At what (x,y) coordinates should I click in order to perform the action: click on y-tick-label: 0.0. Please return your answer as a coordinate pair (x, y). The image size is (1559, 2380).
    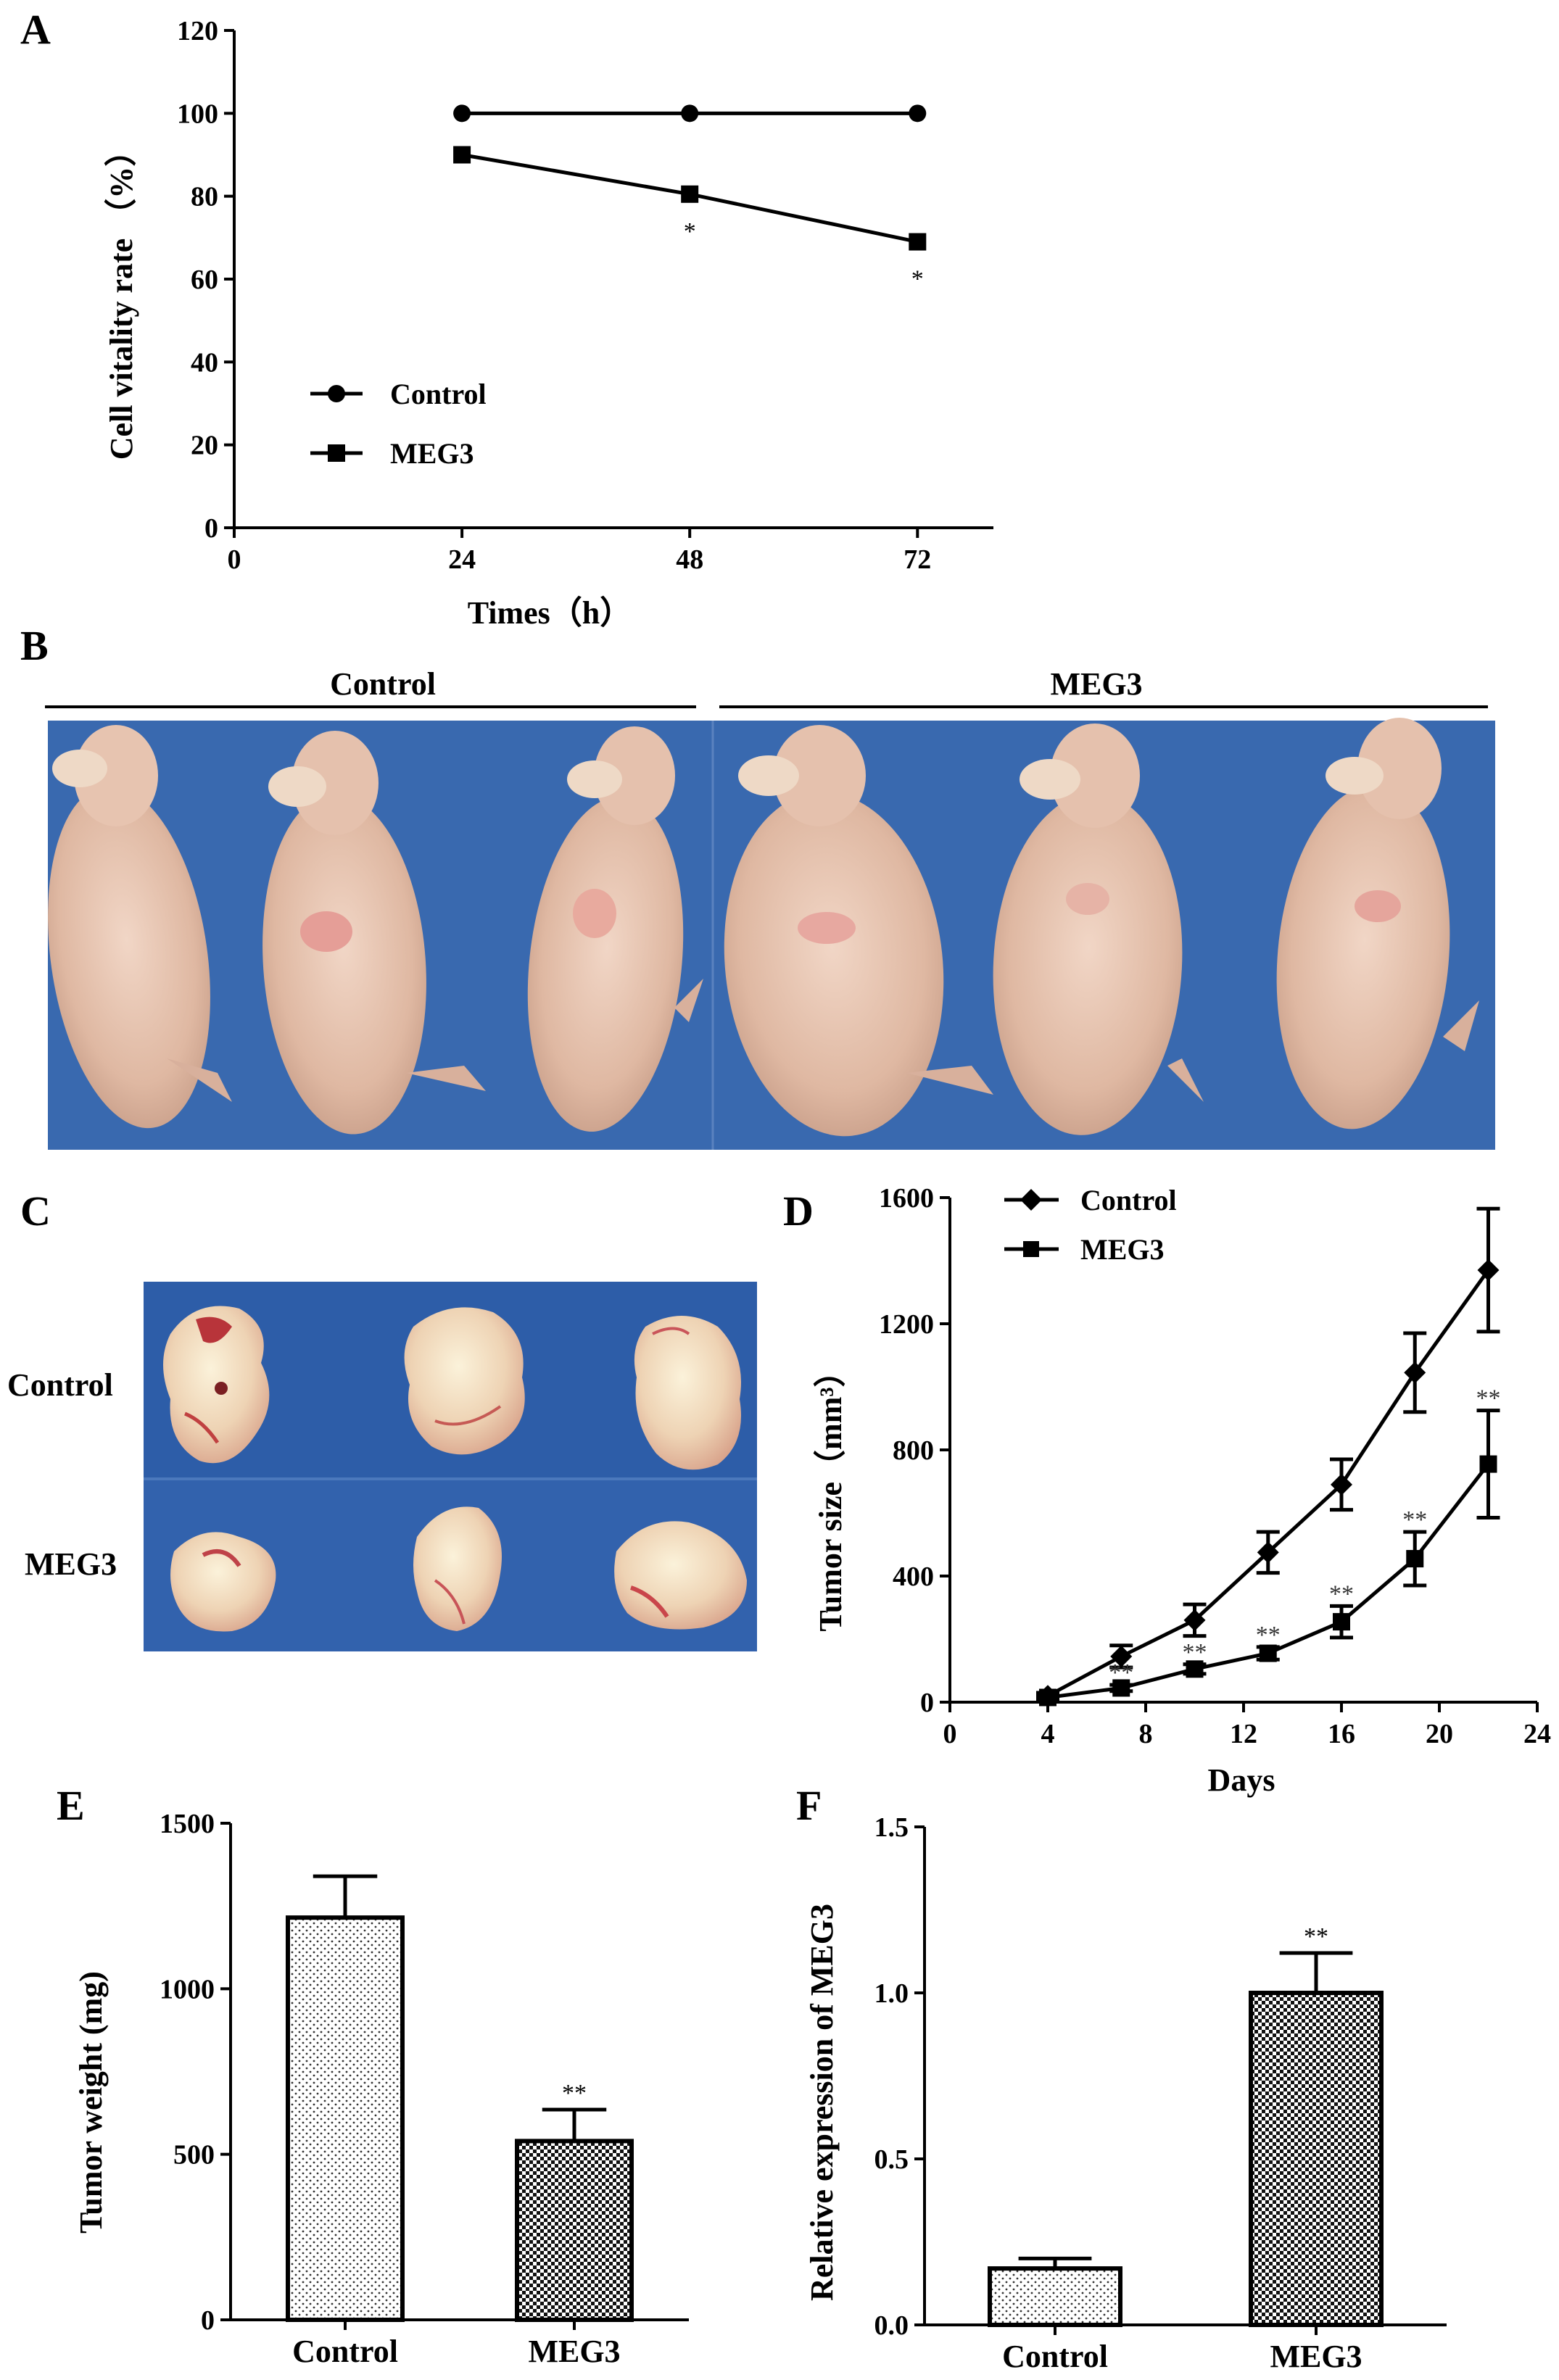
    Looking at the image, I should click on (891, 2325).